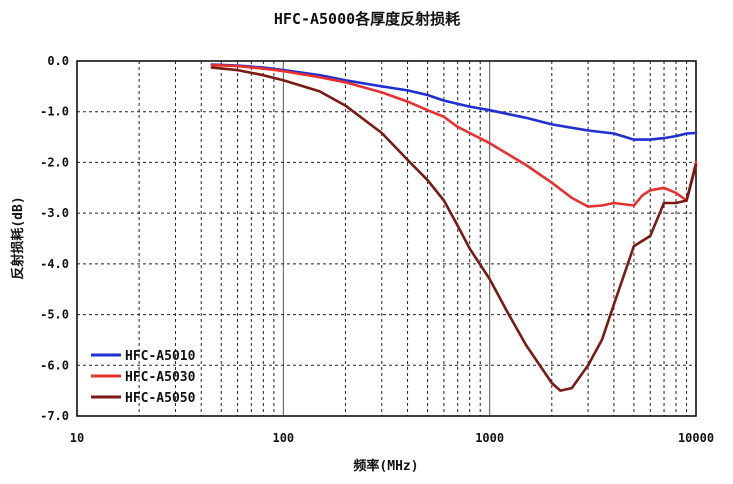 The image size is (733, 484). Describe the element at coordinates (77, 438) in the screenshot. I see `x-tick-label: 10` at that location.